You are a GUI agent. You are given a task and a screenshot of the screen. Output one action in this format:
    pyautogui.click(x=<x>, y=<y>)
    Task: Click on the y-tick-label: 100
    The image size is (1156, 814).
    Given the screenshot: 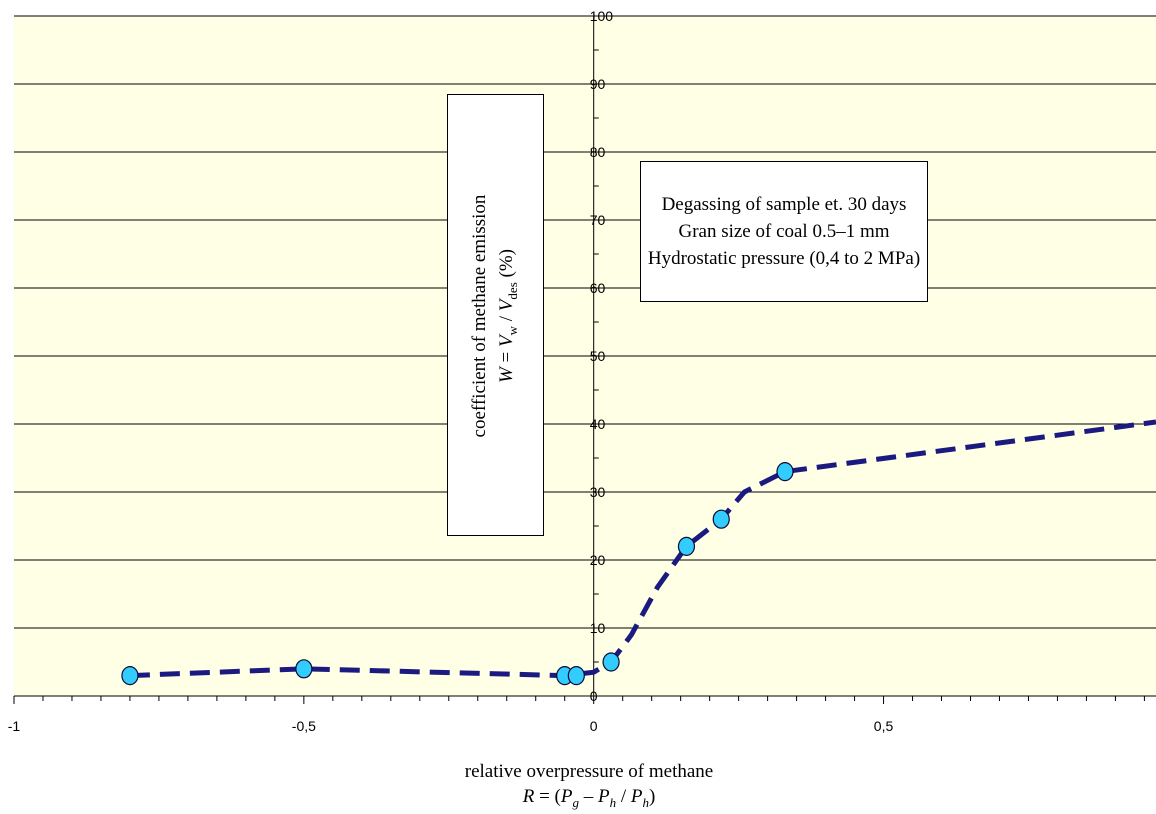 What is the action you would take?
    pyautogui.click(x=602, y=16)
    